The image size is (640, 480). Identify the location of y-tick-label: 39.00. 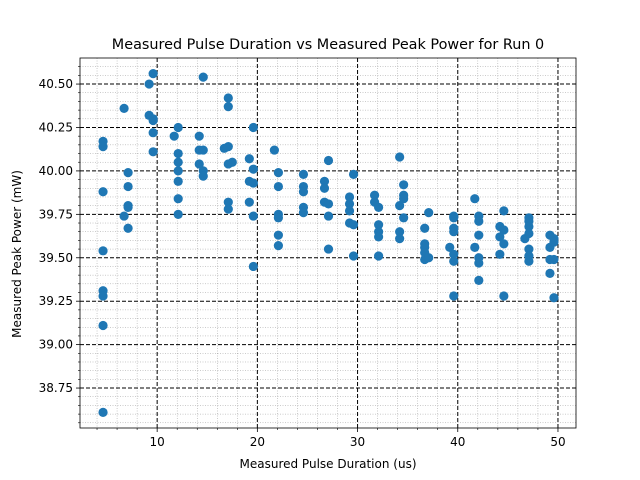
(56, 345).